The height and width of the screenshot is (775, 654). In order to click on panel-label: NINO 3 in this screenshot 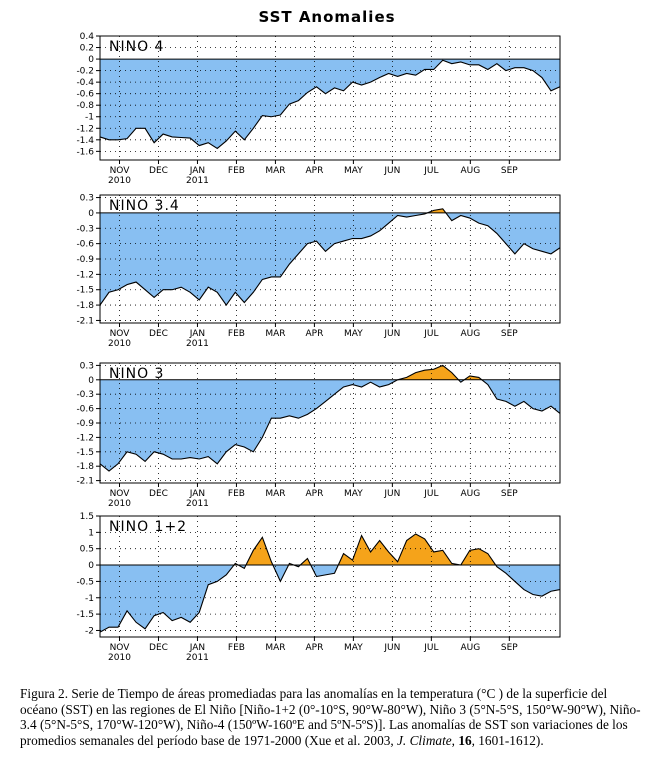, I will do `click(136, 374)`.